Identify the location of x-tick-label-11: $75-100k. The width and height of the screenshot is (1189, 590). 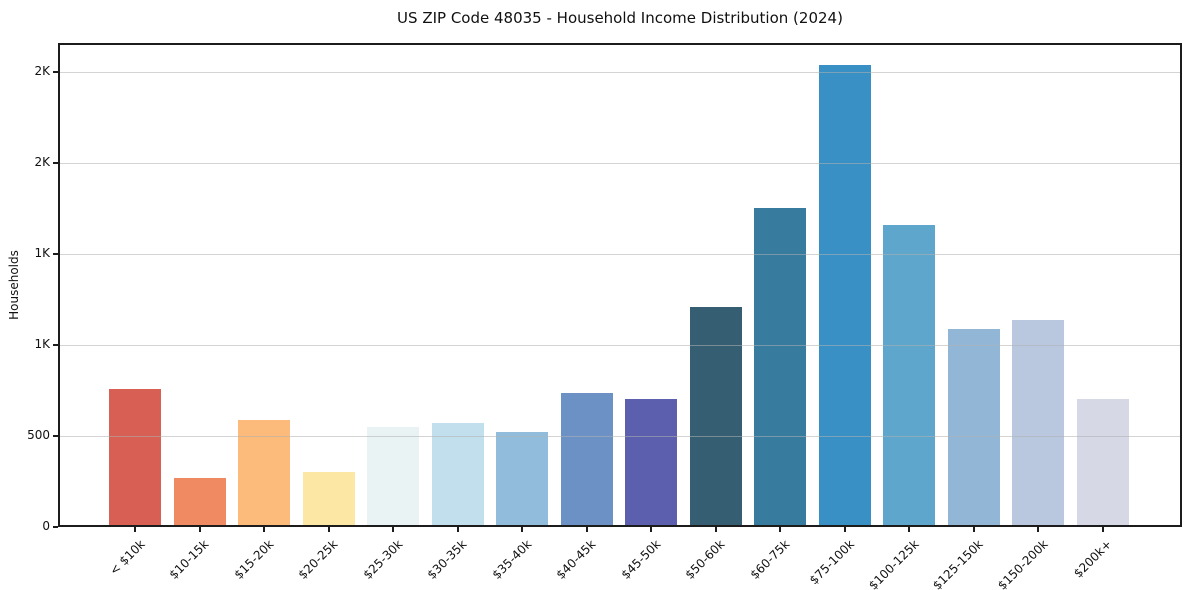
(831, 562).